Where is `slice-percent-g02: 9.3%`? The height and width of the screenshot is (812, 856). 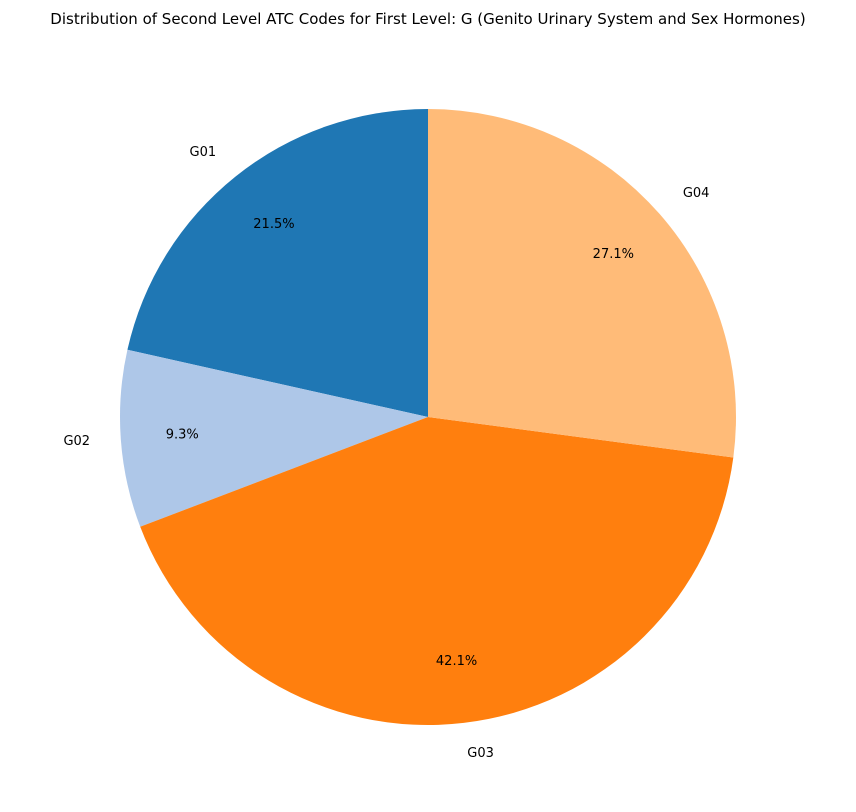
slice-percent-g02: 9.3% is located at coordinates (182, 434).